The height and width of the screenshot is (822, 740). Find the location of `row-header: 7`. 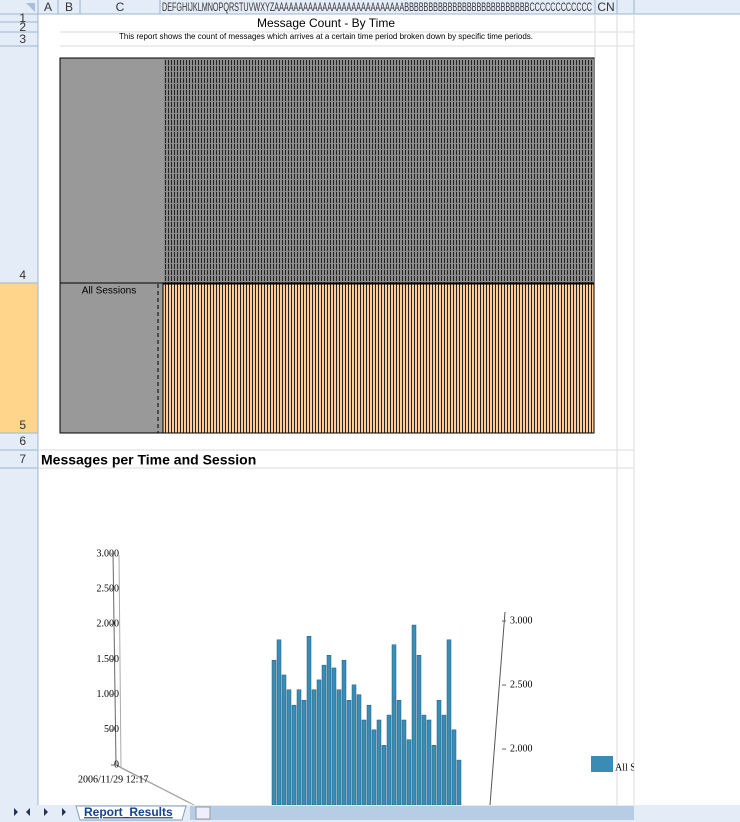

row-header: 7 is located at coordinates (22, 459).